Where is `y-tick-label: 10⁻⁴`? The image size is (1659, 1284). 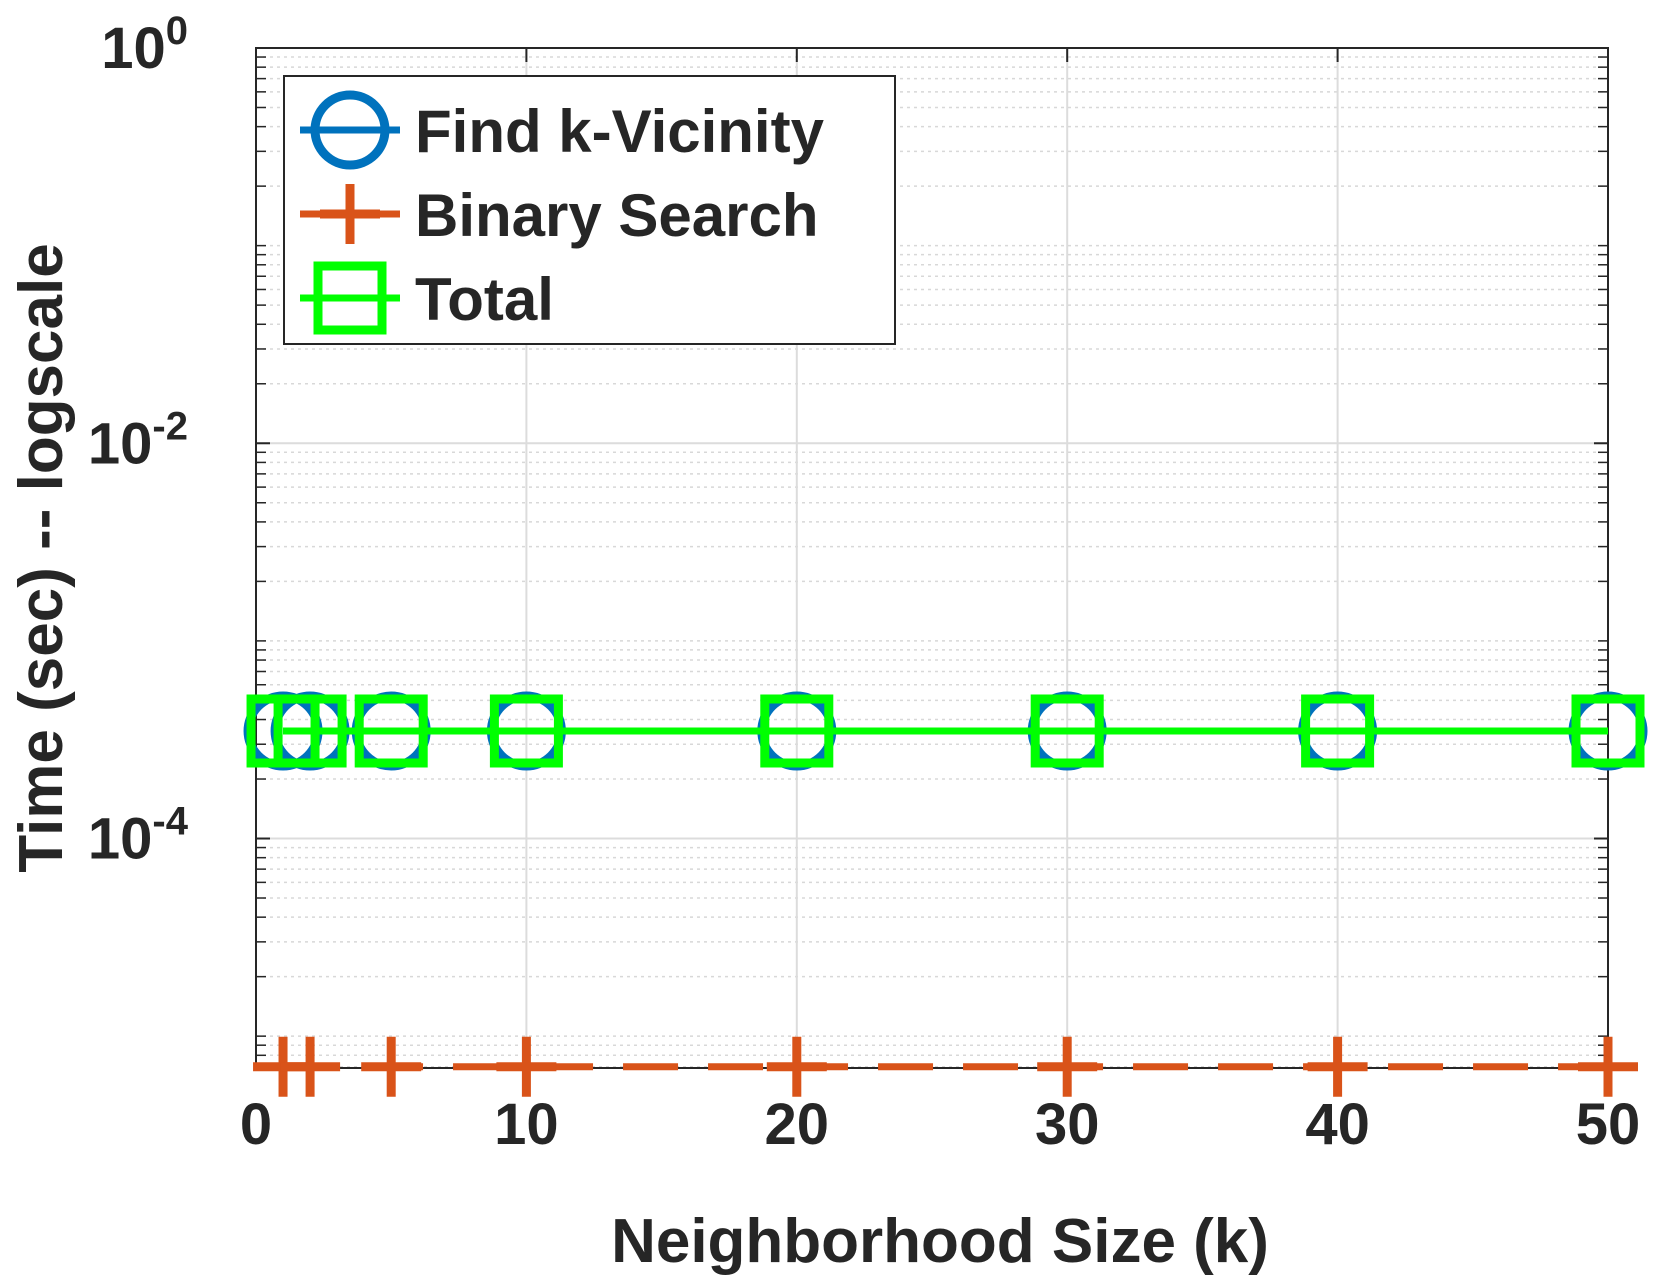 y-tick-label: 10⁻⁴ is located at coordinates (138, 836).